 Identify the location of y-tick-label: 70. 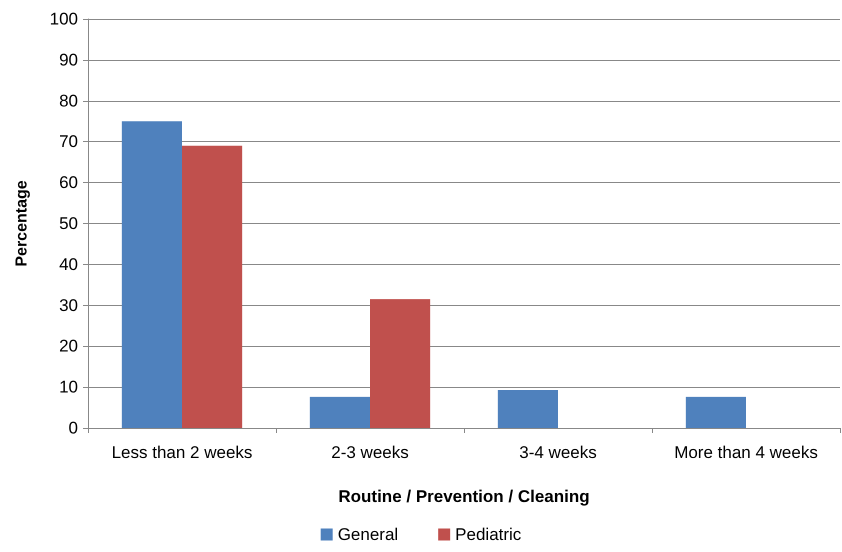
(68, 142).